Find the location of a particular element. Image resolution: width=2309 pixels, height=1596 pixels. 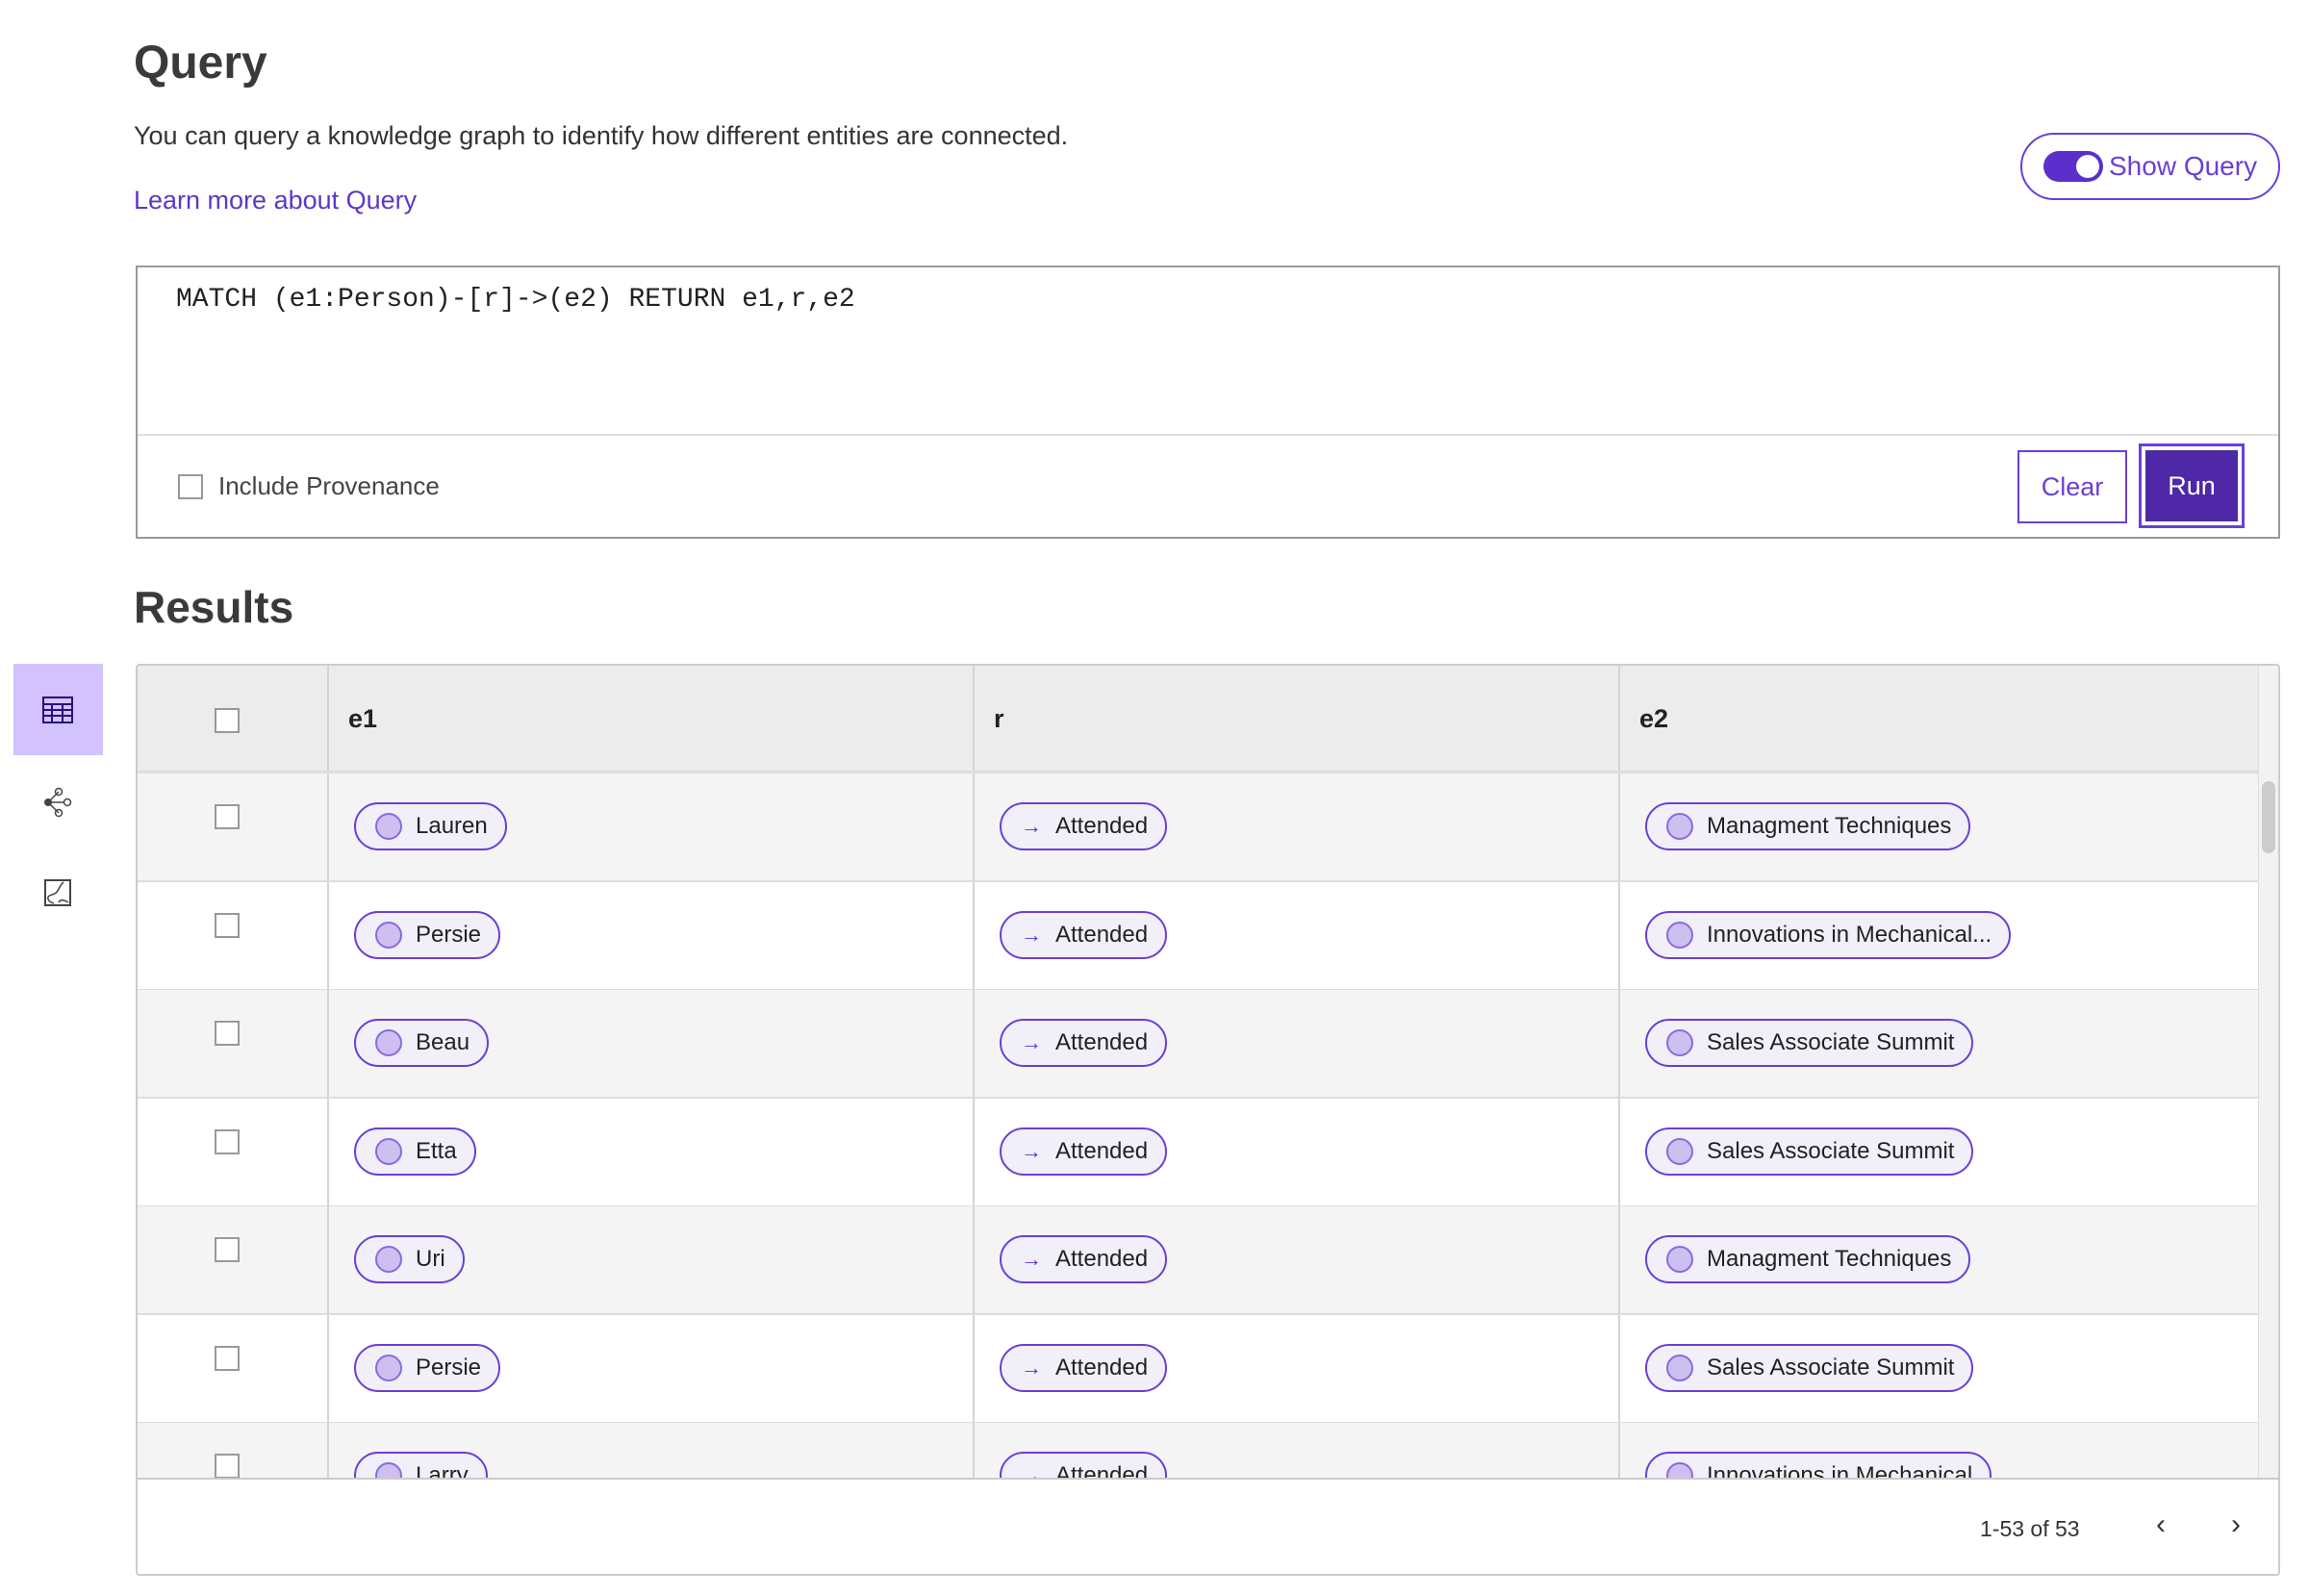

entity-pill: Larry is located at coordinates (421, 1465).